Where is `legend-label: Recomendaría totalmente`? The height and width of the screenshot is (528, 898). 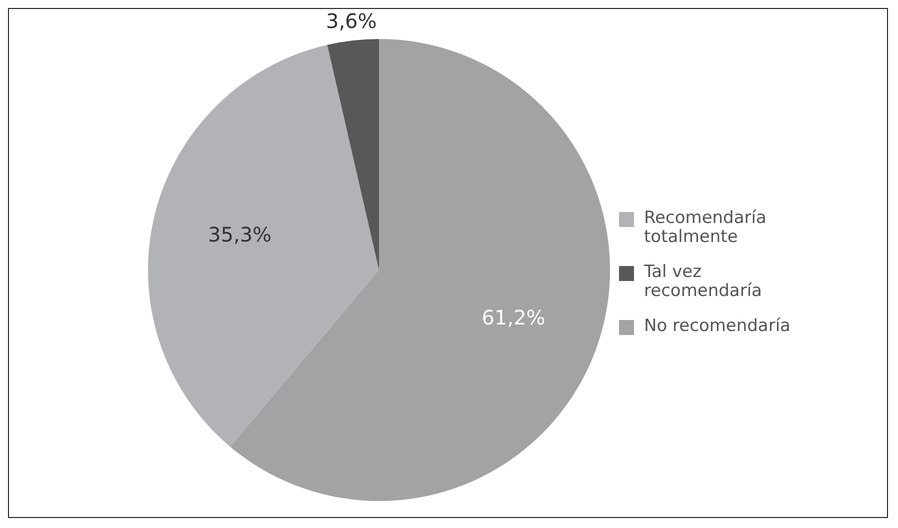 legend-label: Recomendaría totalmente is located at coordinates (706, 227).